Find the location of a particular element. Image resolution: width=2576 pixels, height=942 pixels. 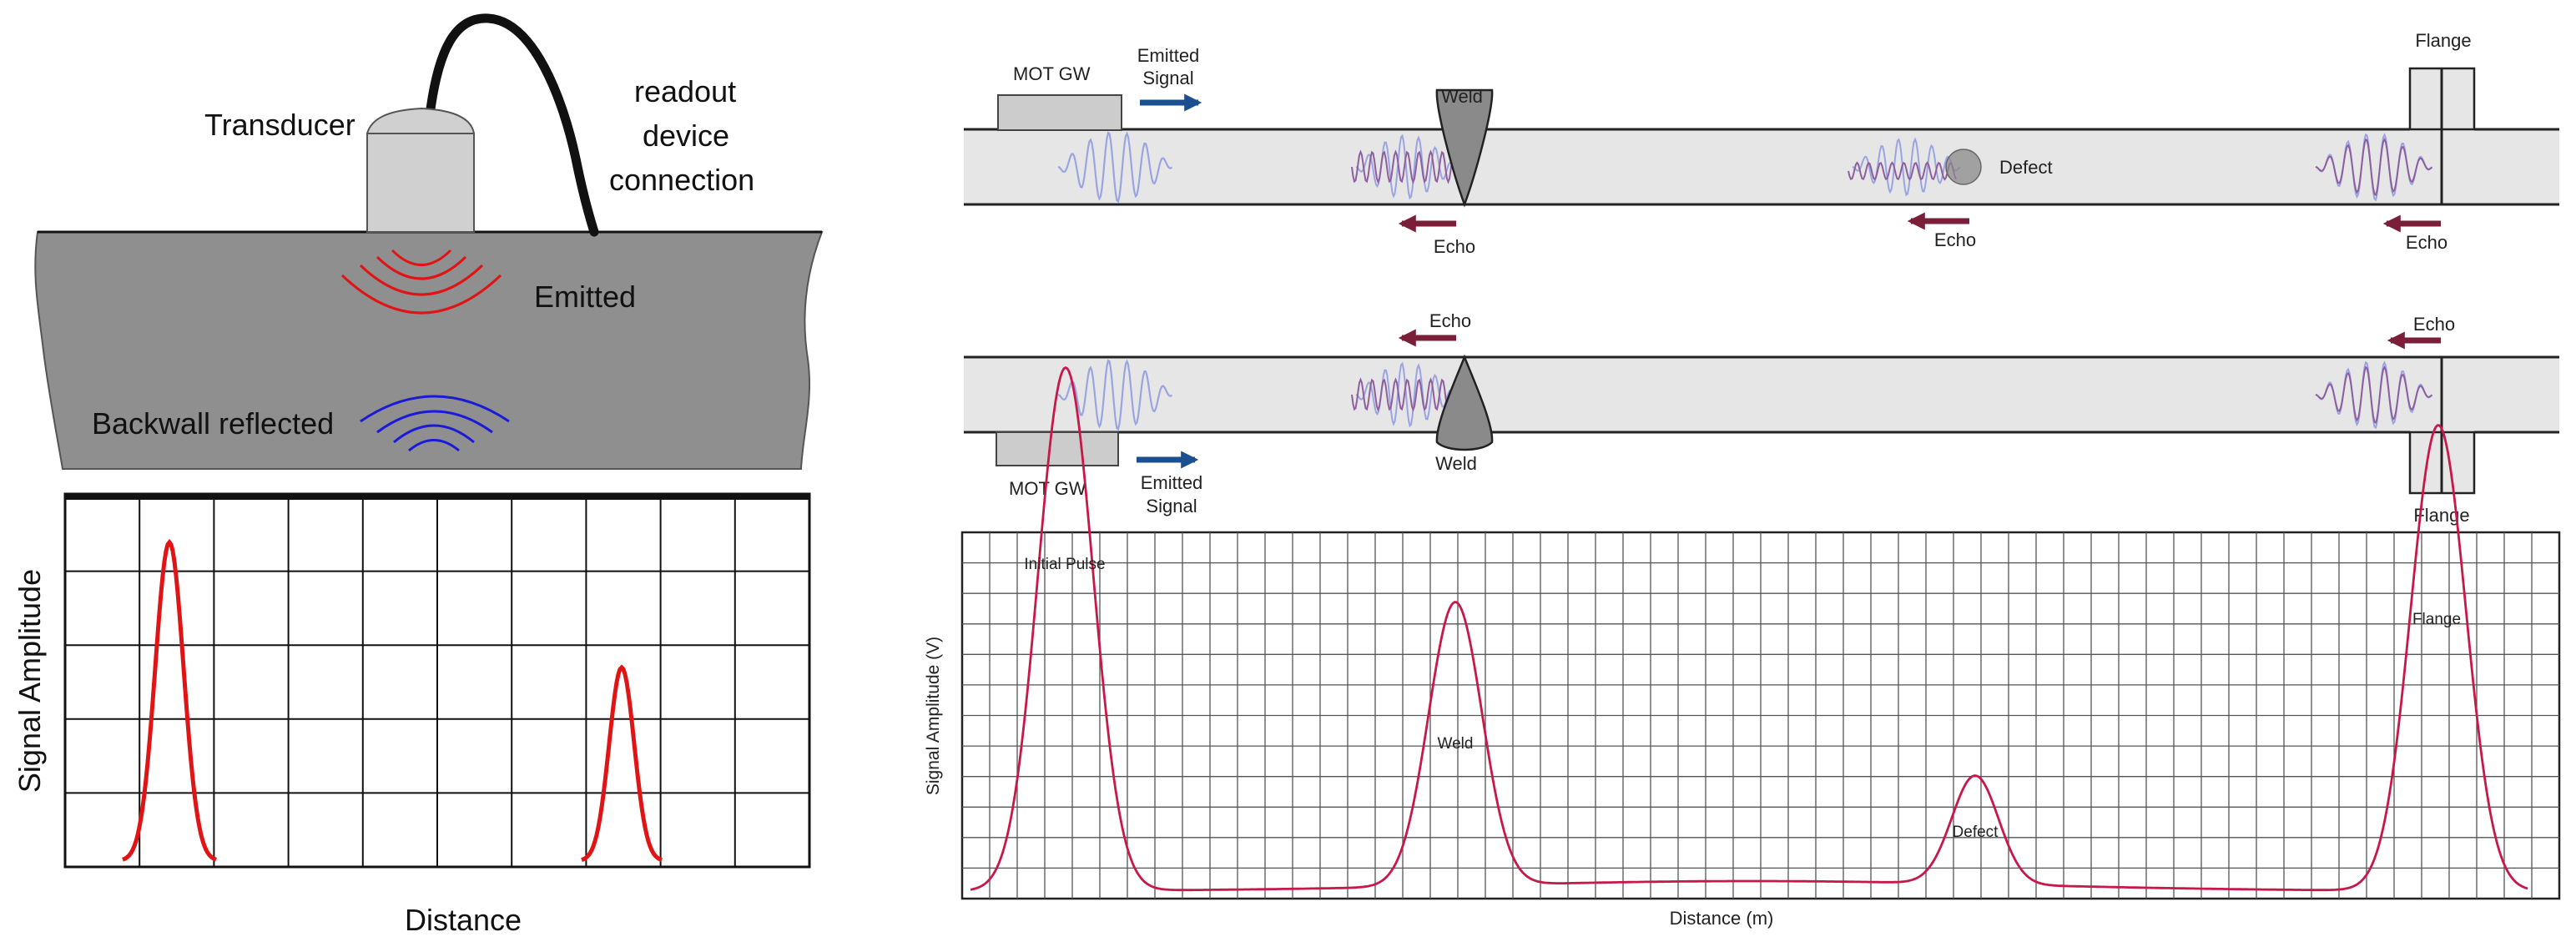

top-defect-label: Defect is located at coordinates (2026, 167).